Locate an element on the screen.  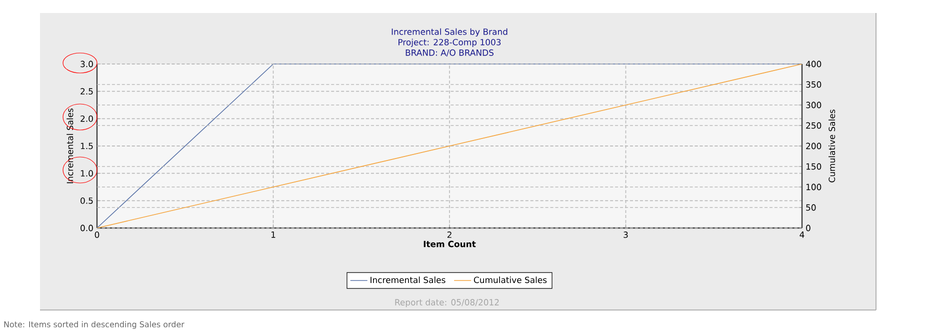
y-tick-label: 3.0 is located at coordinates (86, 64).